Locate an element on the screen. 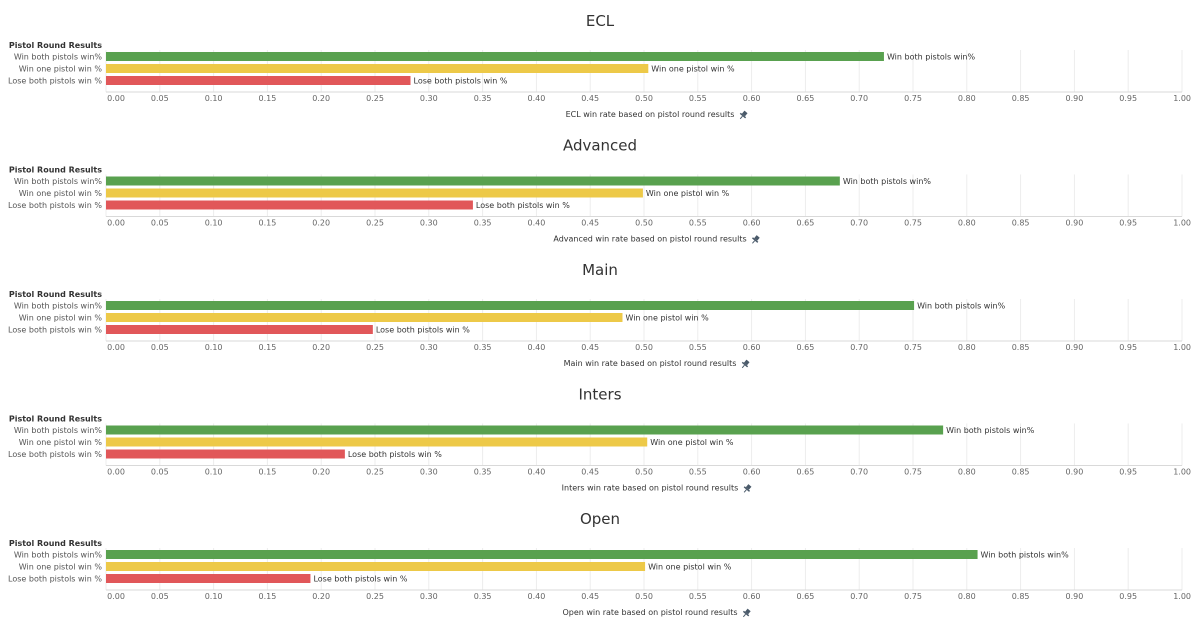 The height and width of the screenshot is (638, 1200). chart-title: Open is located at coordinates (600, 519).